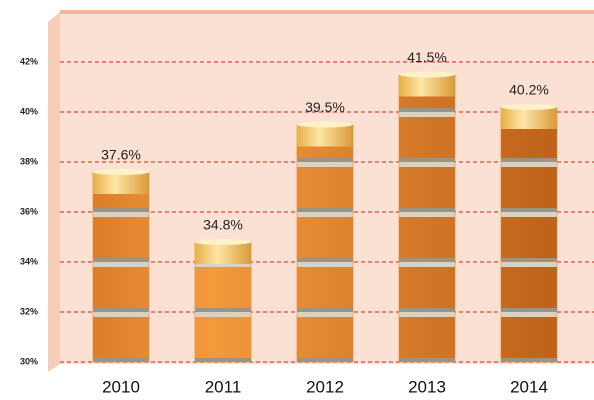 This screenshot has height=400, width=594. I want to click on x-tick-label: 2010, so click(121, 386).